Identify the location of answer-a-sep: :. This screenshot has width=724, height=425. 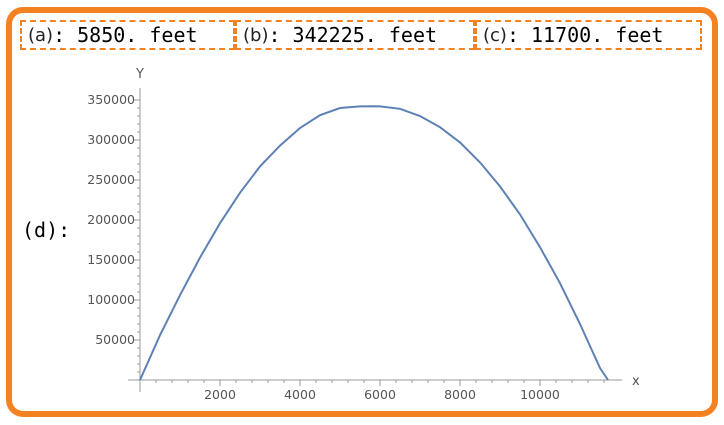
(59, 35).